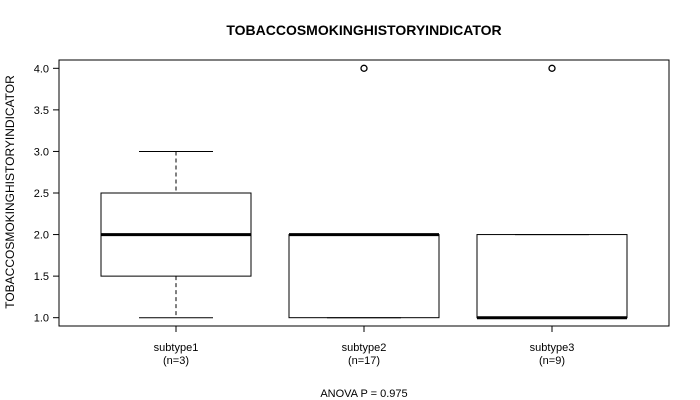 The width and height of the screenshot is (700, 400). What do you see at coordinates (364, 361) in the screenshot?
I see `category-count: (n=17)` at bounding box center [364, 361].